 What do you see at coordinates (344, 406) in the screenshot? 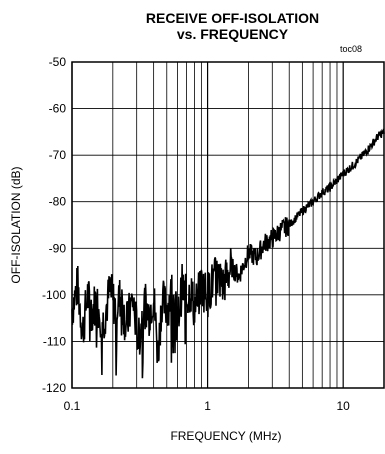
I see `x-tick-label: 10` at bounding box center [344, 406].